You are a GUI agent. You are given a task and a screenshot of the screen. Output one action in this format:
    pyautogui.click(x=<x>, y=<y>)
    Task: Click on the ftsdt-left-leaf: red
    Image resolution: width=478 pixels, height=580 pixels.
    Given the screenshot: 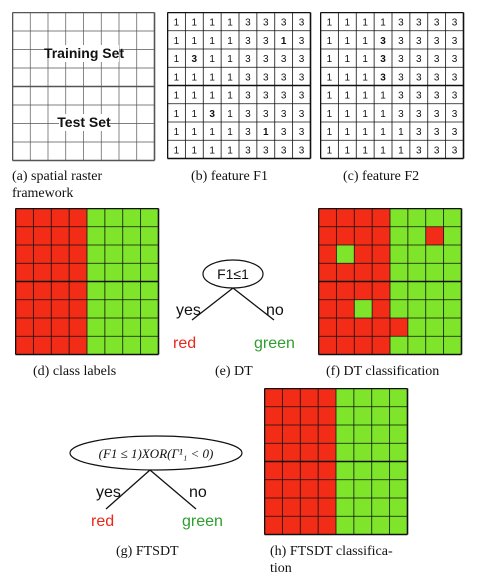 What is the action you would take?
    pyautogui.click(x=102, y=521)
    